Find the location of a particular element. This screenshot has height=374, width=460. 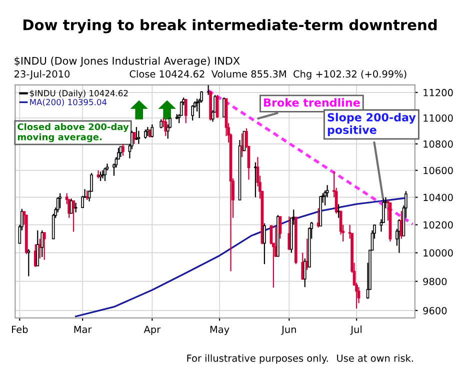

x-tick-label: Jul is located at coordinates (356, 330).